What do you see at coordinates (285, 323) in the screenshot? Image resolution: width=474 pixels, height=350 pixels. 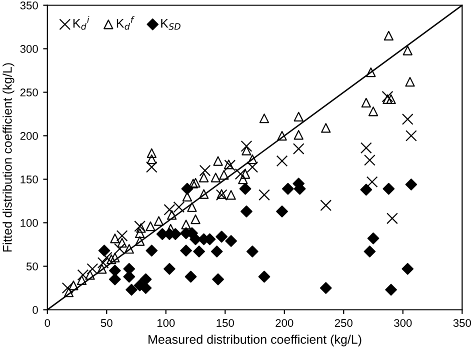 I see `x-tick-label: 200` at bounding box center [285, 323].